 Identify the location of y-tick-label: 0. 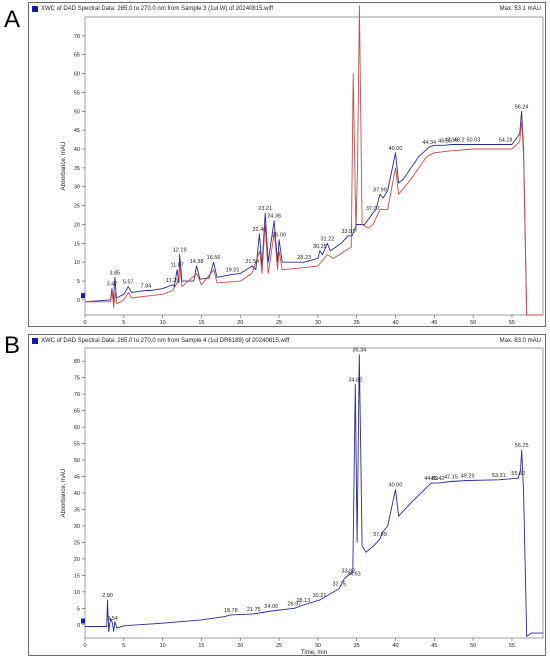
(78, 301).